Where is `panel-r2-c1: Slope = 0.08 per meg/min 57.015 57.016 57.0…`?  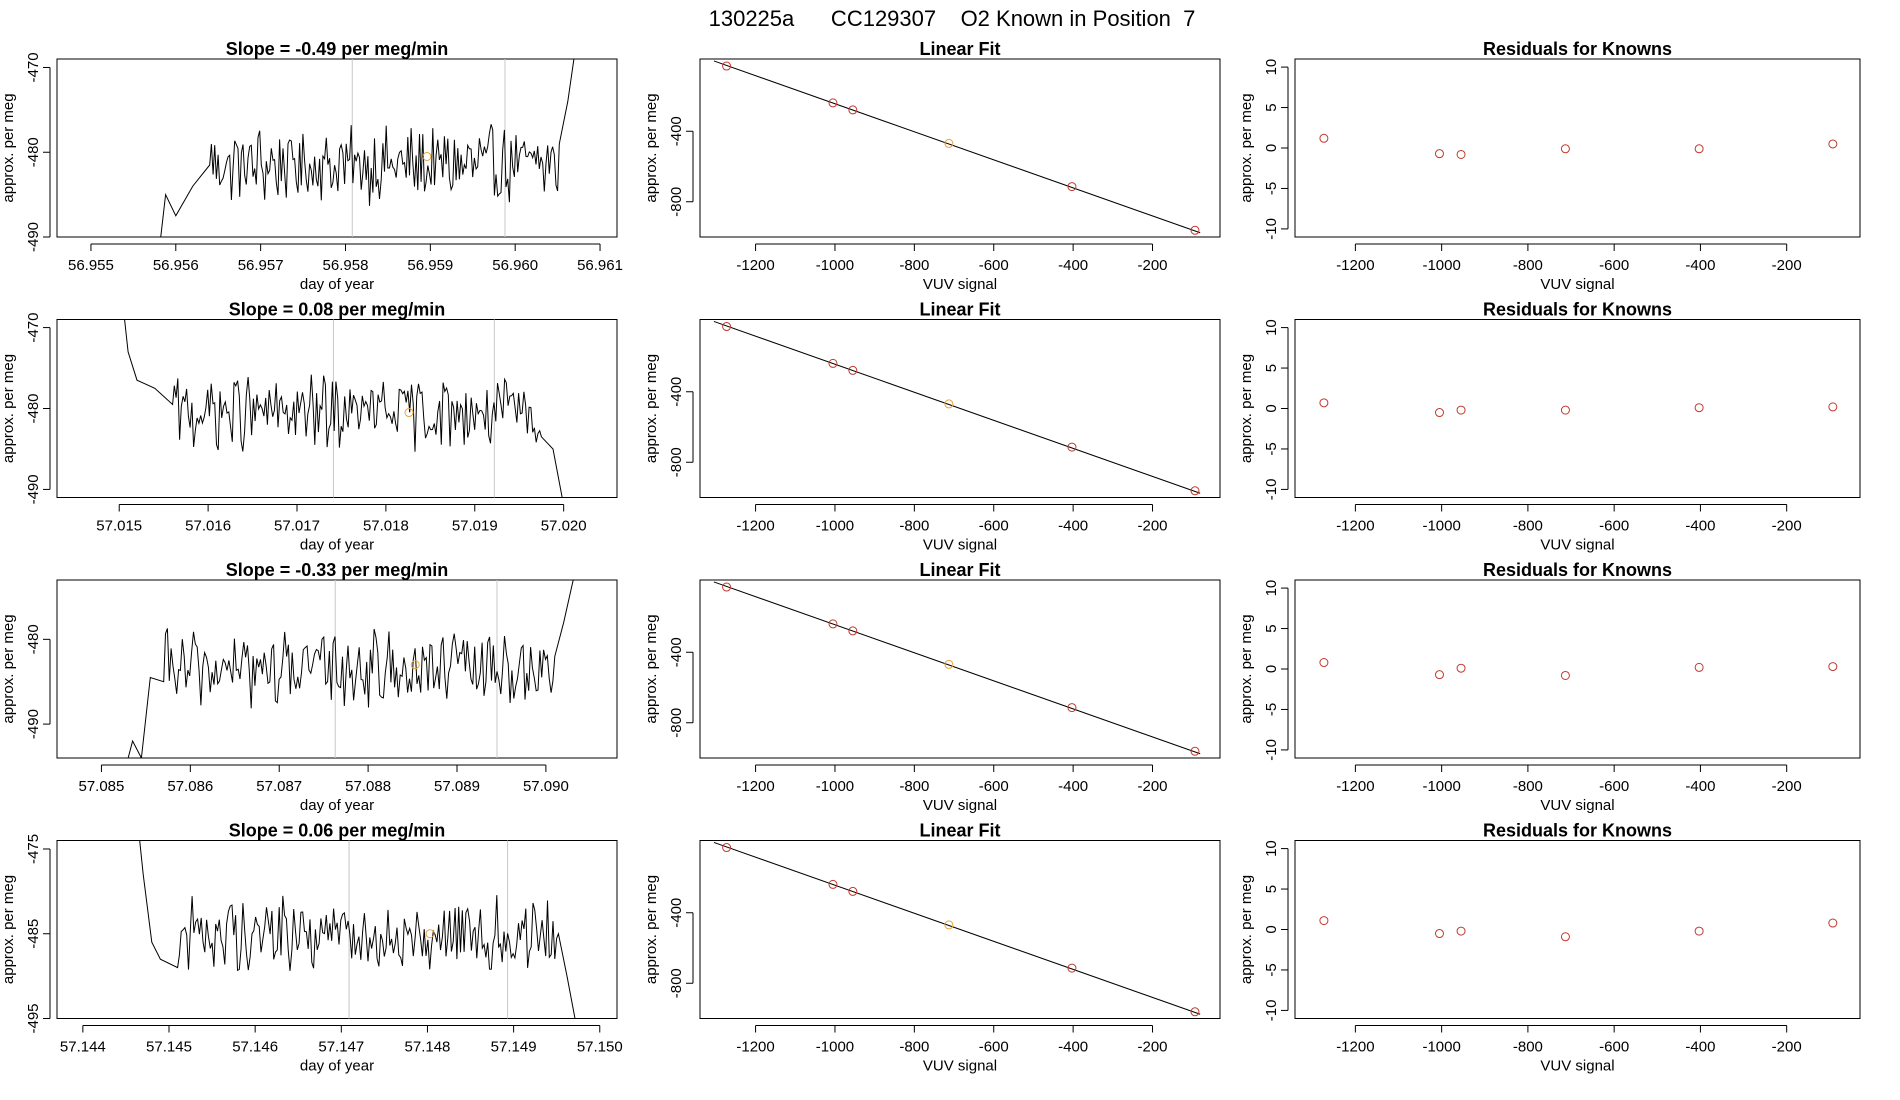
panel-r2-c1: Slope = 0.08 per meg/min 57.015 57.016 57.0… is located at coordinates (309, 427).